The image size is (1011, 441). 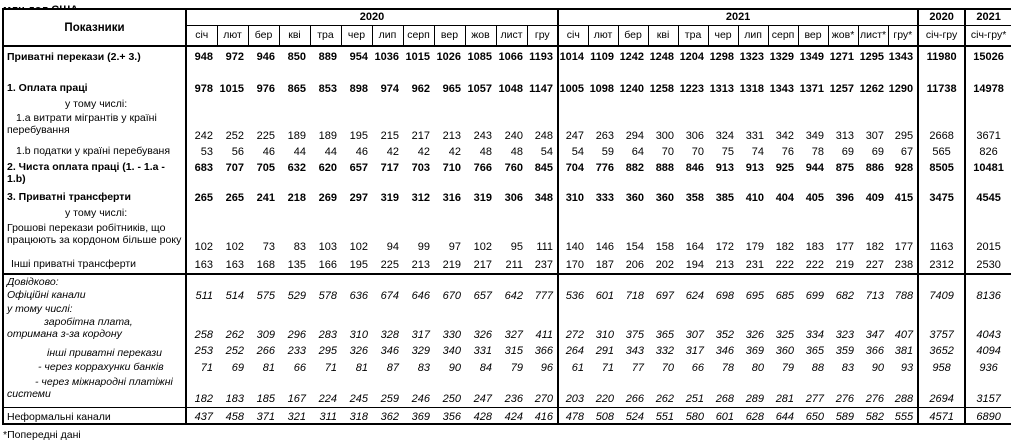 I want to click on value-cell: 163, so click(x=203, y=265).